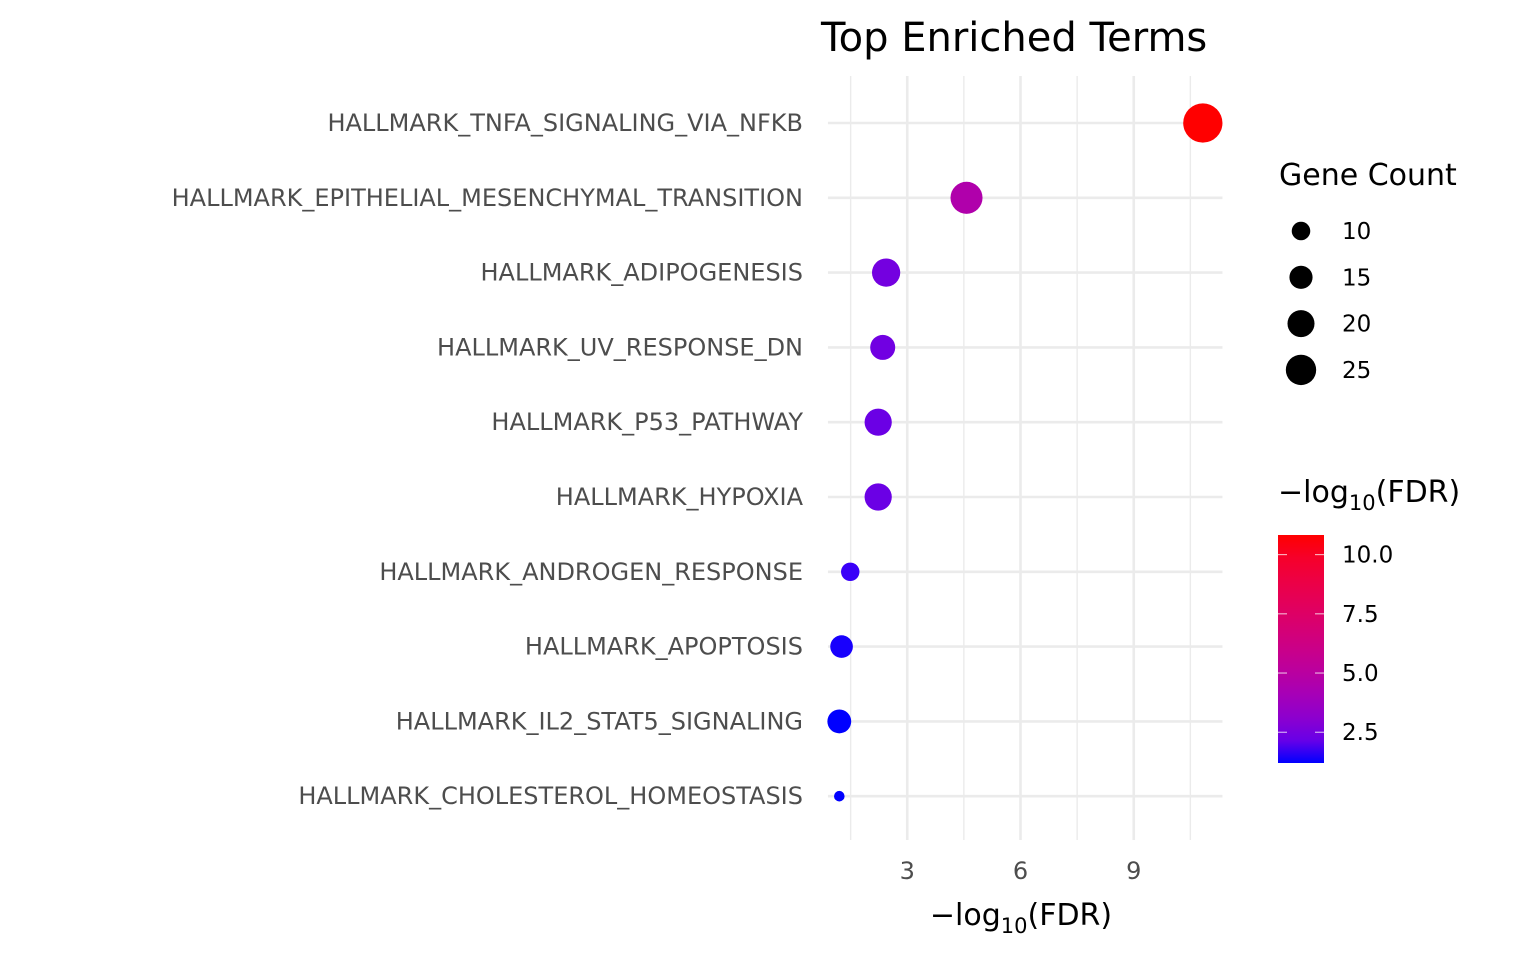  What do you see at coordinates (1360, 674) in the screenshot?
I see `color-legend-label: 5.0` at bounding box center [1360, 674].